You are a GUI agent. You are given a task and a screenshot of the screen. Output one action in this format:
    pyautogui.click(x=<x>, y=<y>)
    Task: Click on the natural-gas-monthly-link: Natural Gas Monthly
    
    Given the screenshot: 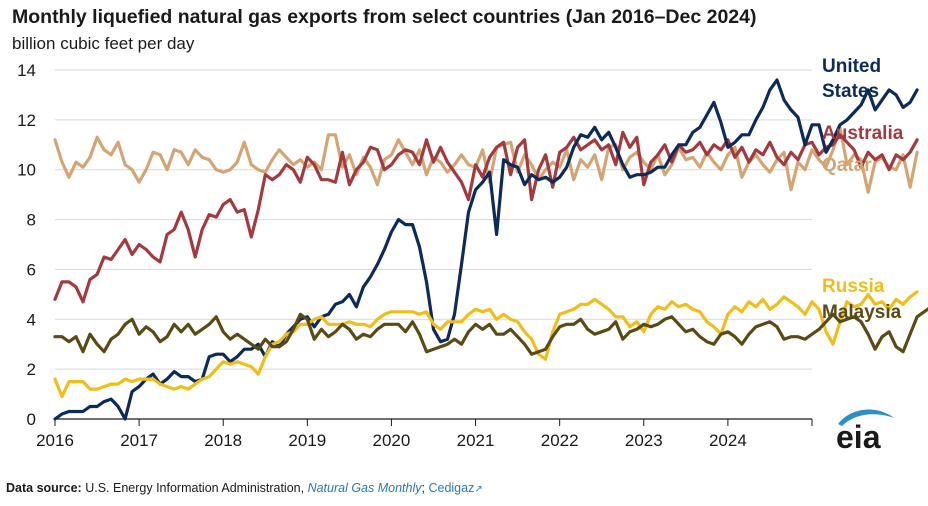 What is the action you would take?
    pyautogui.click(x=364, y=488)
    